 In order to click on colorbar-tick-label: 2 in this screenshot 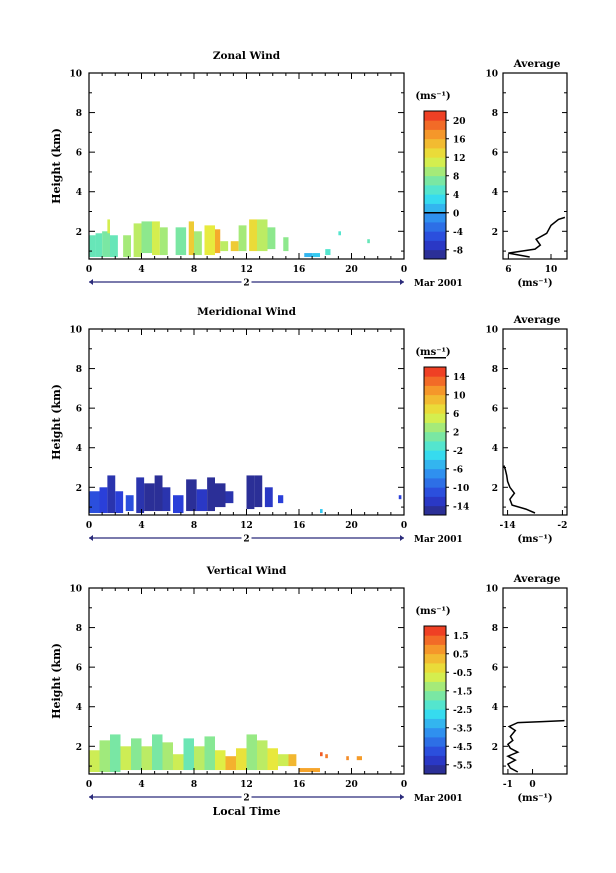, I will do `click(456, 433)`.